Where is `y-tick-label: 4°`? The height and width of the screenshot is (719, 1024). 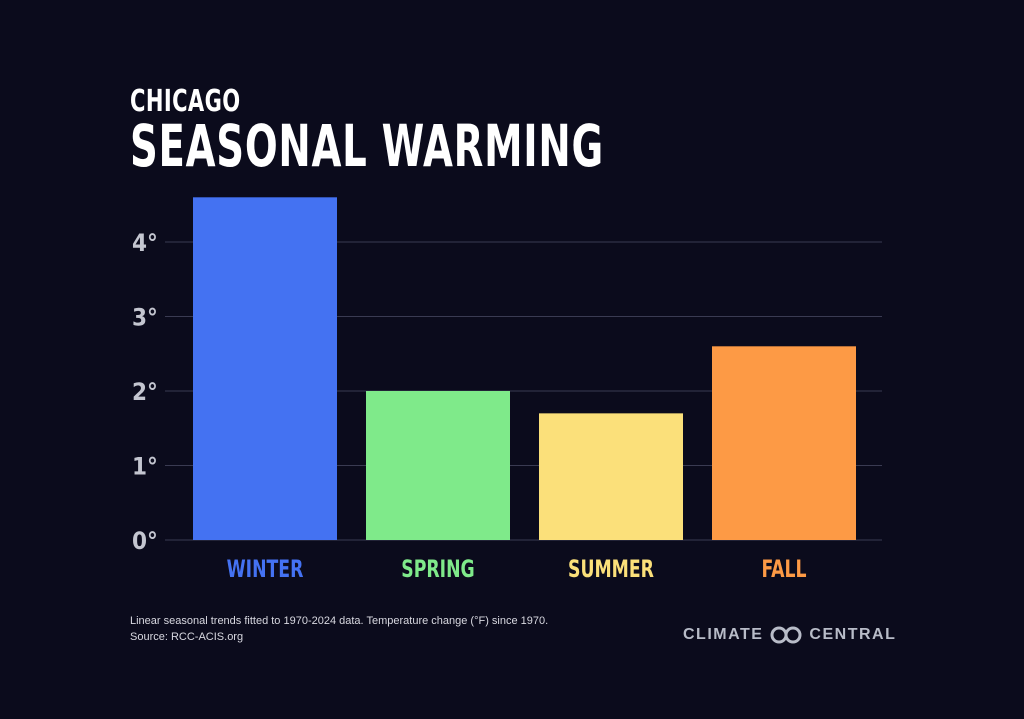 y-tick-label: 4° is located at coordinates (145, 243).